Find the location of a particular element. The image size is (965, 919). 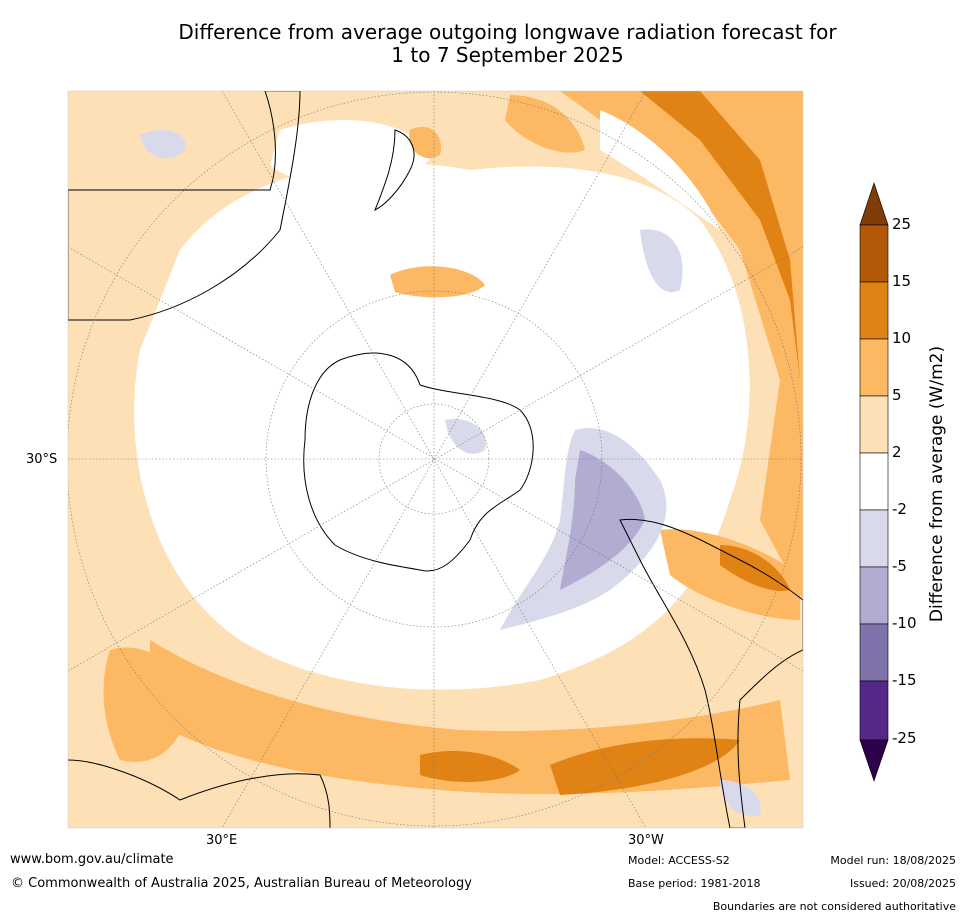

positive-anomaly-east is located at coordinates (681, 345).